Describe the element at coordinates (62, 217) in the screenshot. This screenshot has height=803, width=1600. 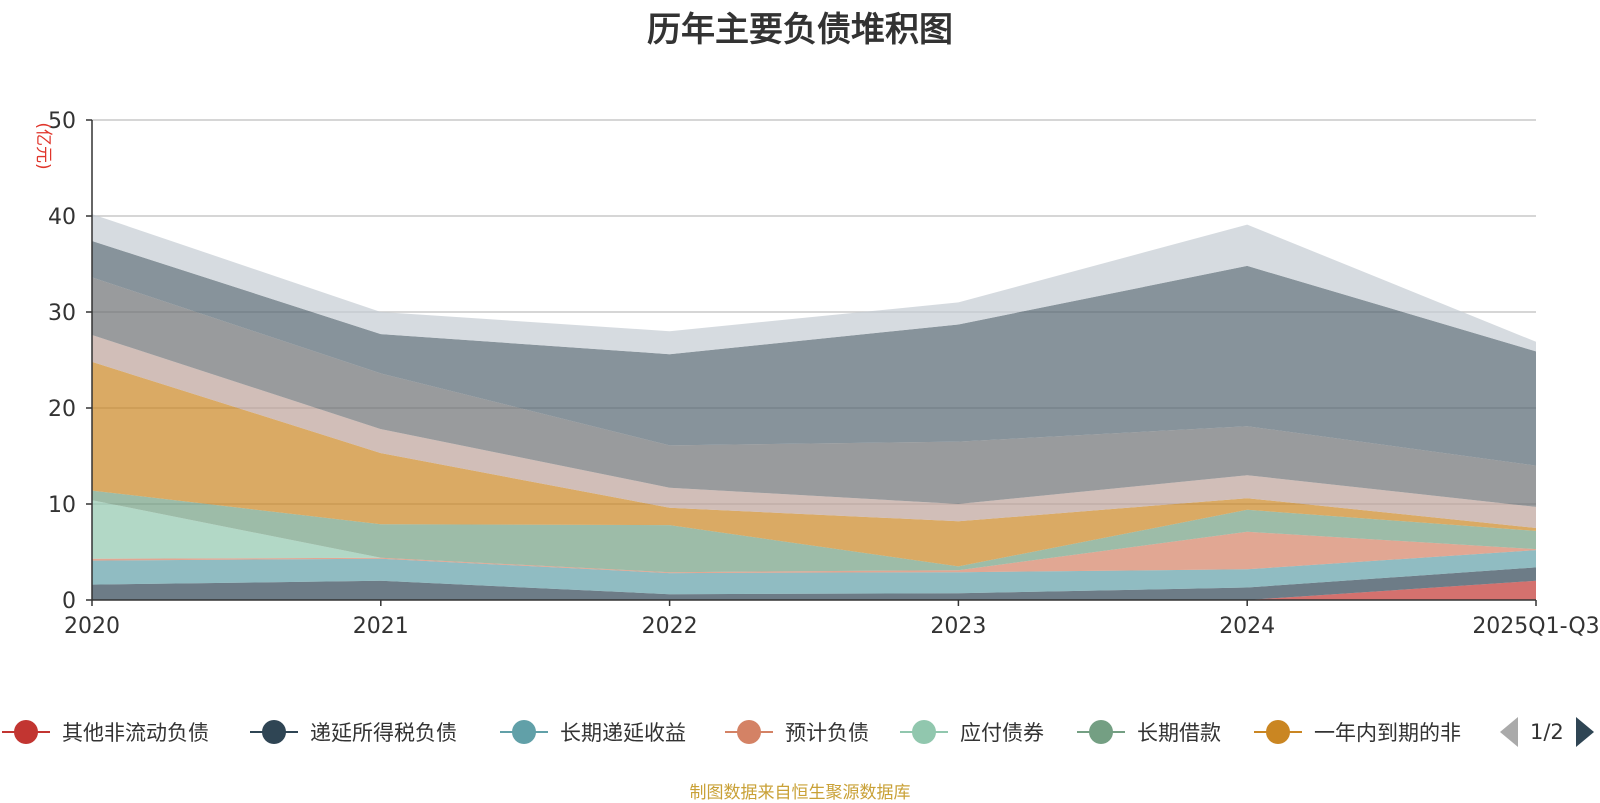
I see `y-tick-label: 40` at that location.